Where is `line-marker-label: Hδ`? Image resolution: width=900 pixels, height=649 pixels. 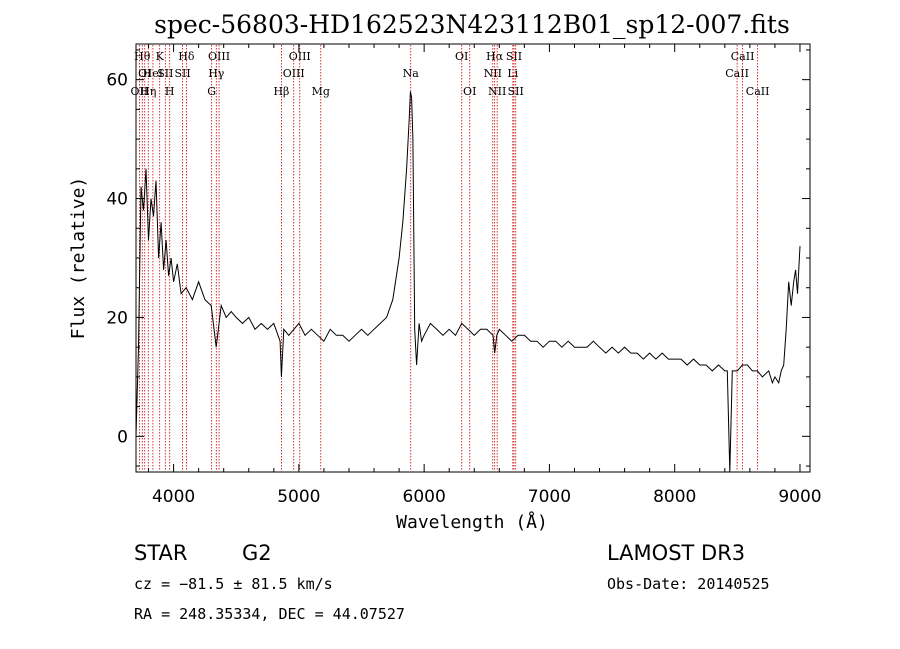 line-marker-label: Hδ is located at coordinates (186, 56).